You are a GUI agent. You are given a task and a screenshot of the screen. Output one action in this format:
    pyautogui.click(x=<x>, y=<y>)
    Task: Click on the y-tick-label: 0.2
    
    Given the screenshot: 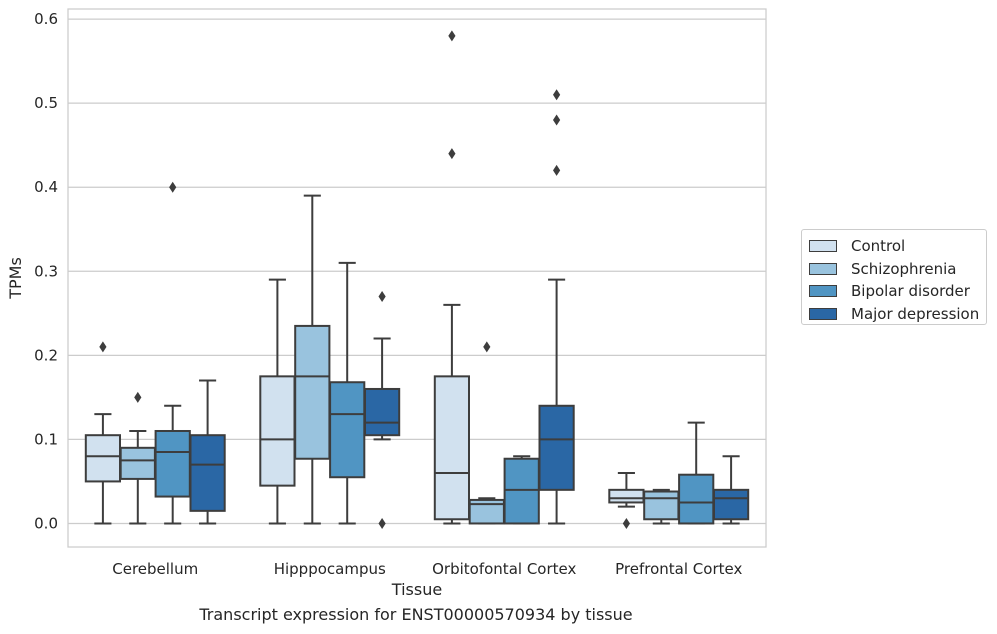 What is the action you would take?
    pyautogui.click(x=46, y=355)
    